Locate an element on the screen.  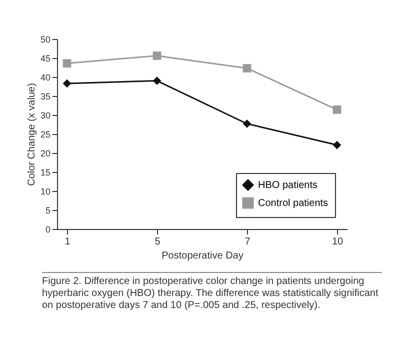
y-tick-label: 50 is located at coordinates (45, 39).